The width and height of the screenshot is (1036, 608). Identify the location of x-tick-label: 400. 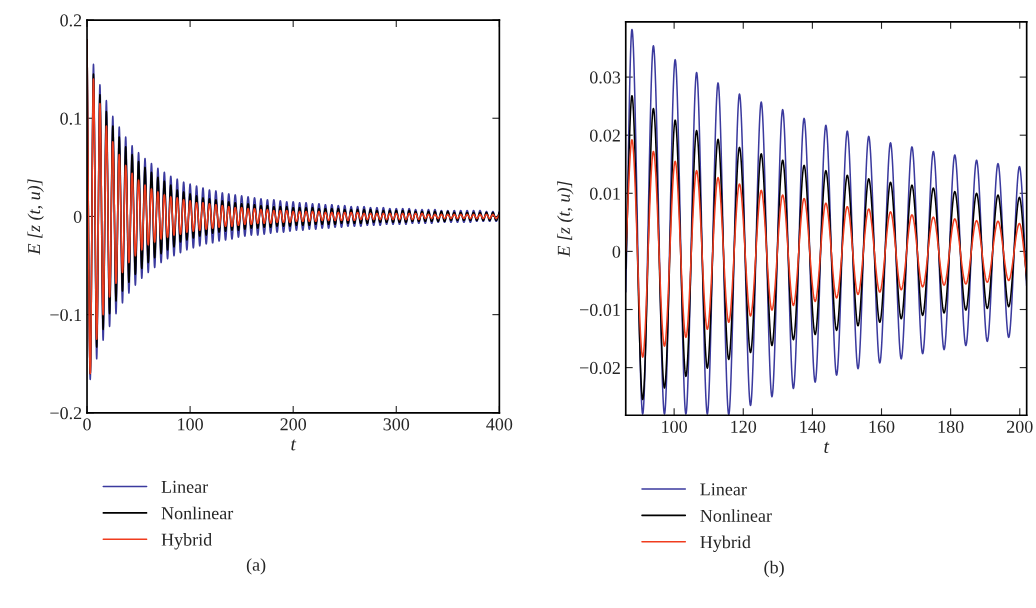
(499, 424).